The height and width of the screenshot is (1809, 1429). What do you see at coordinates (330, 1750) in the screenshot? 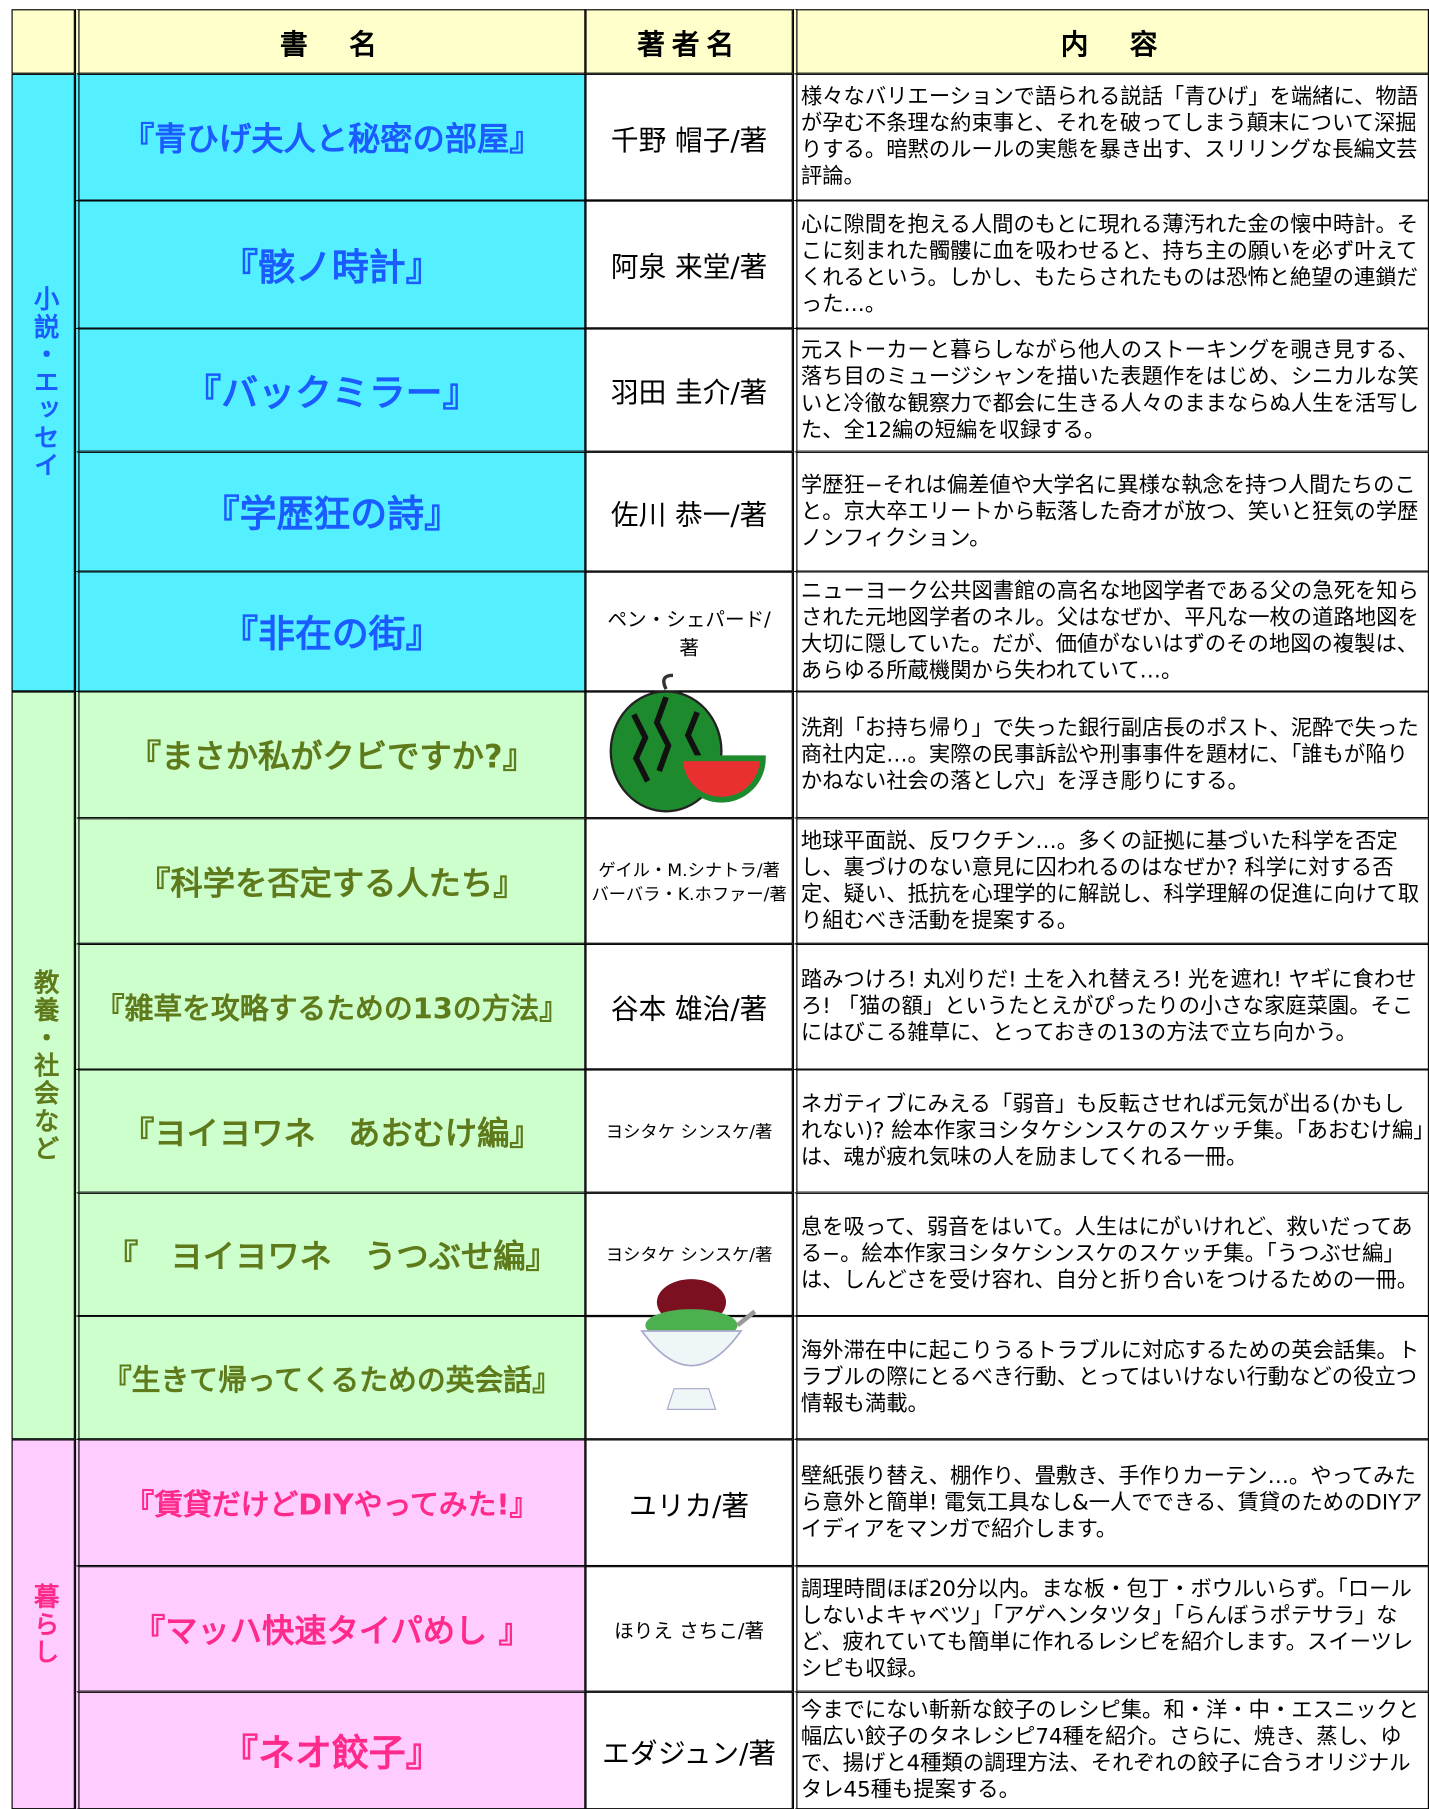
I see `book-title: 『ネオ餃子』` at bounding box center [330, 1750].